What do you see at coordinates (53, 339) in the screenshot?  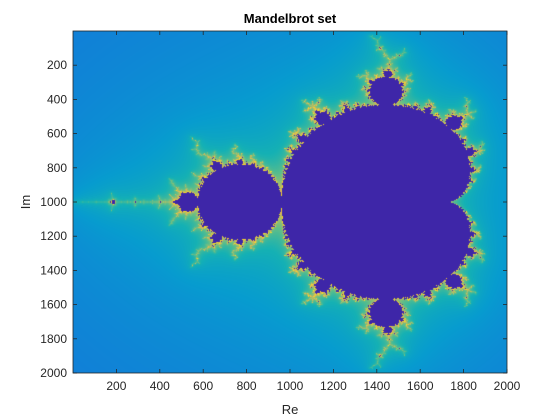 I see `y-tick-label: 1800` at bounding box center [53, 339].